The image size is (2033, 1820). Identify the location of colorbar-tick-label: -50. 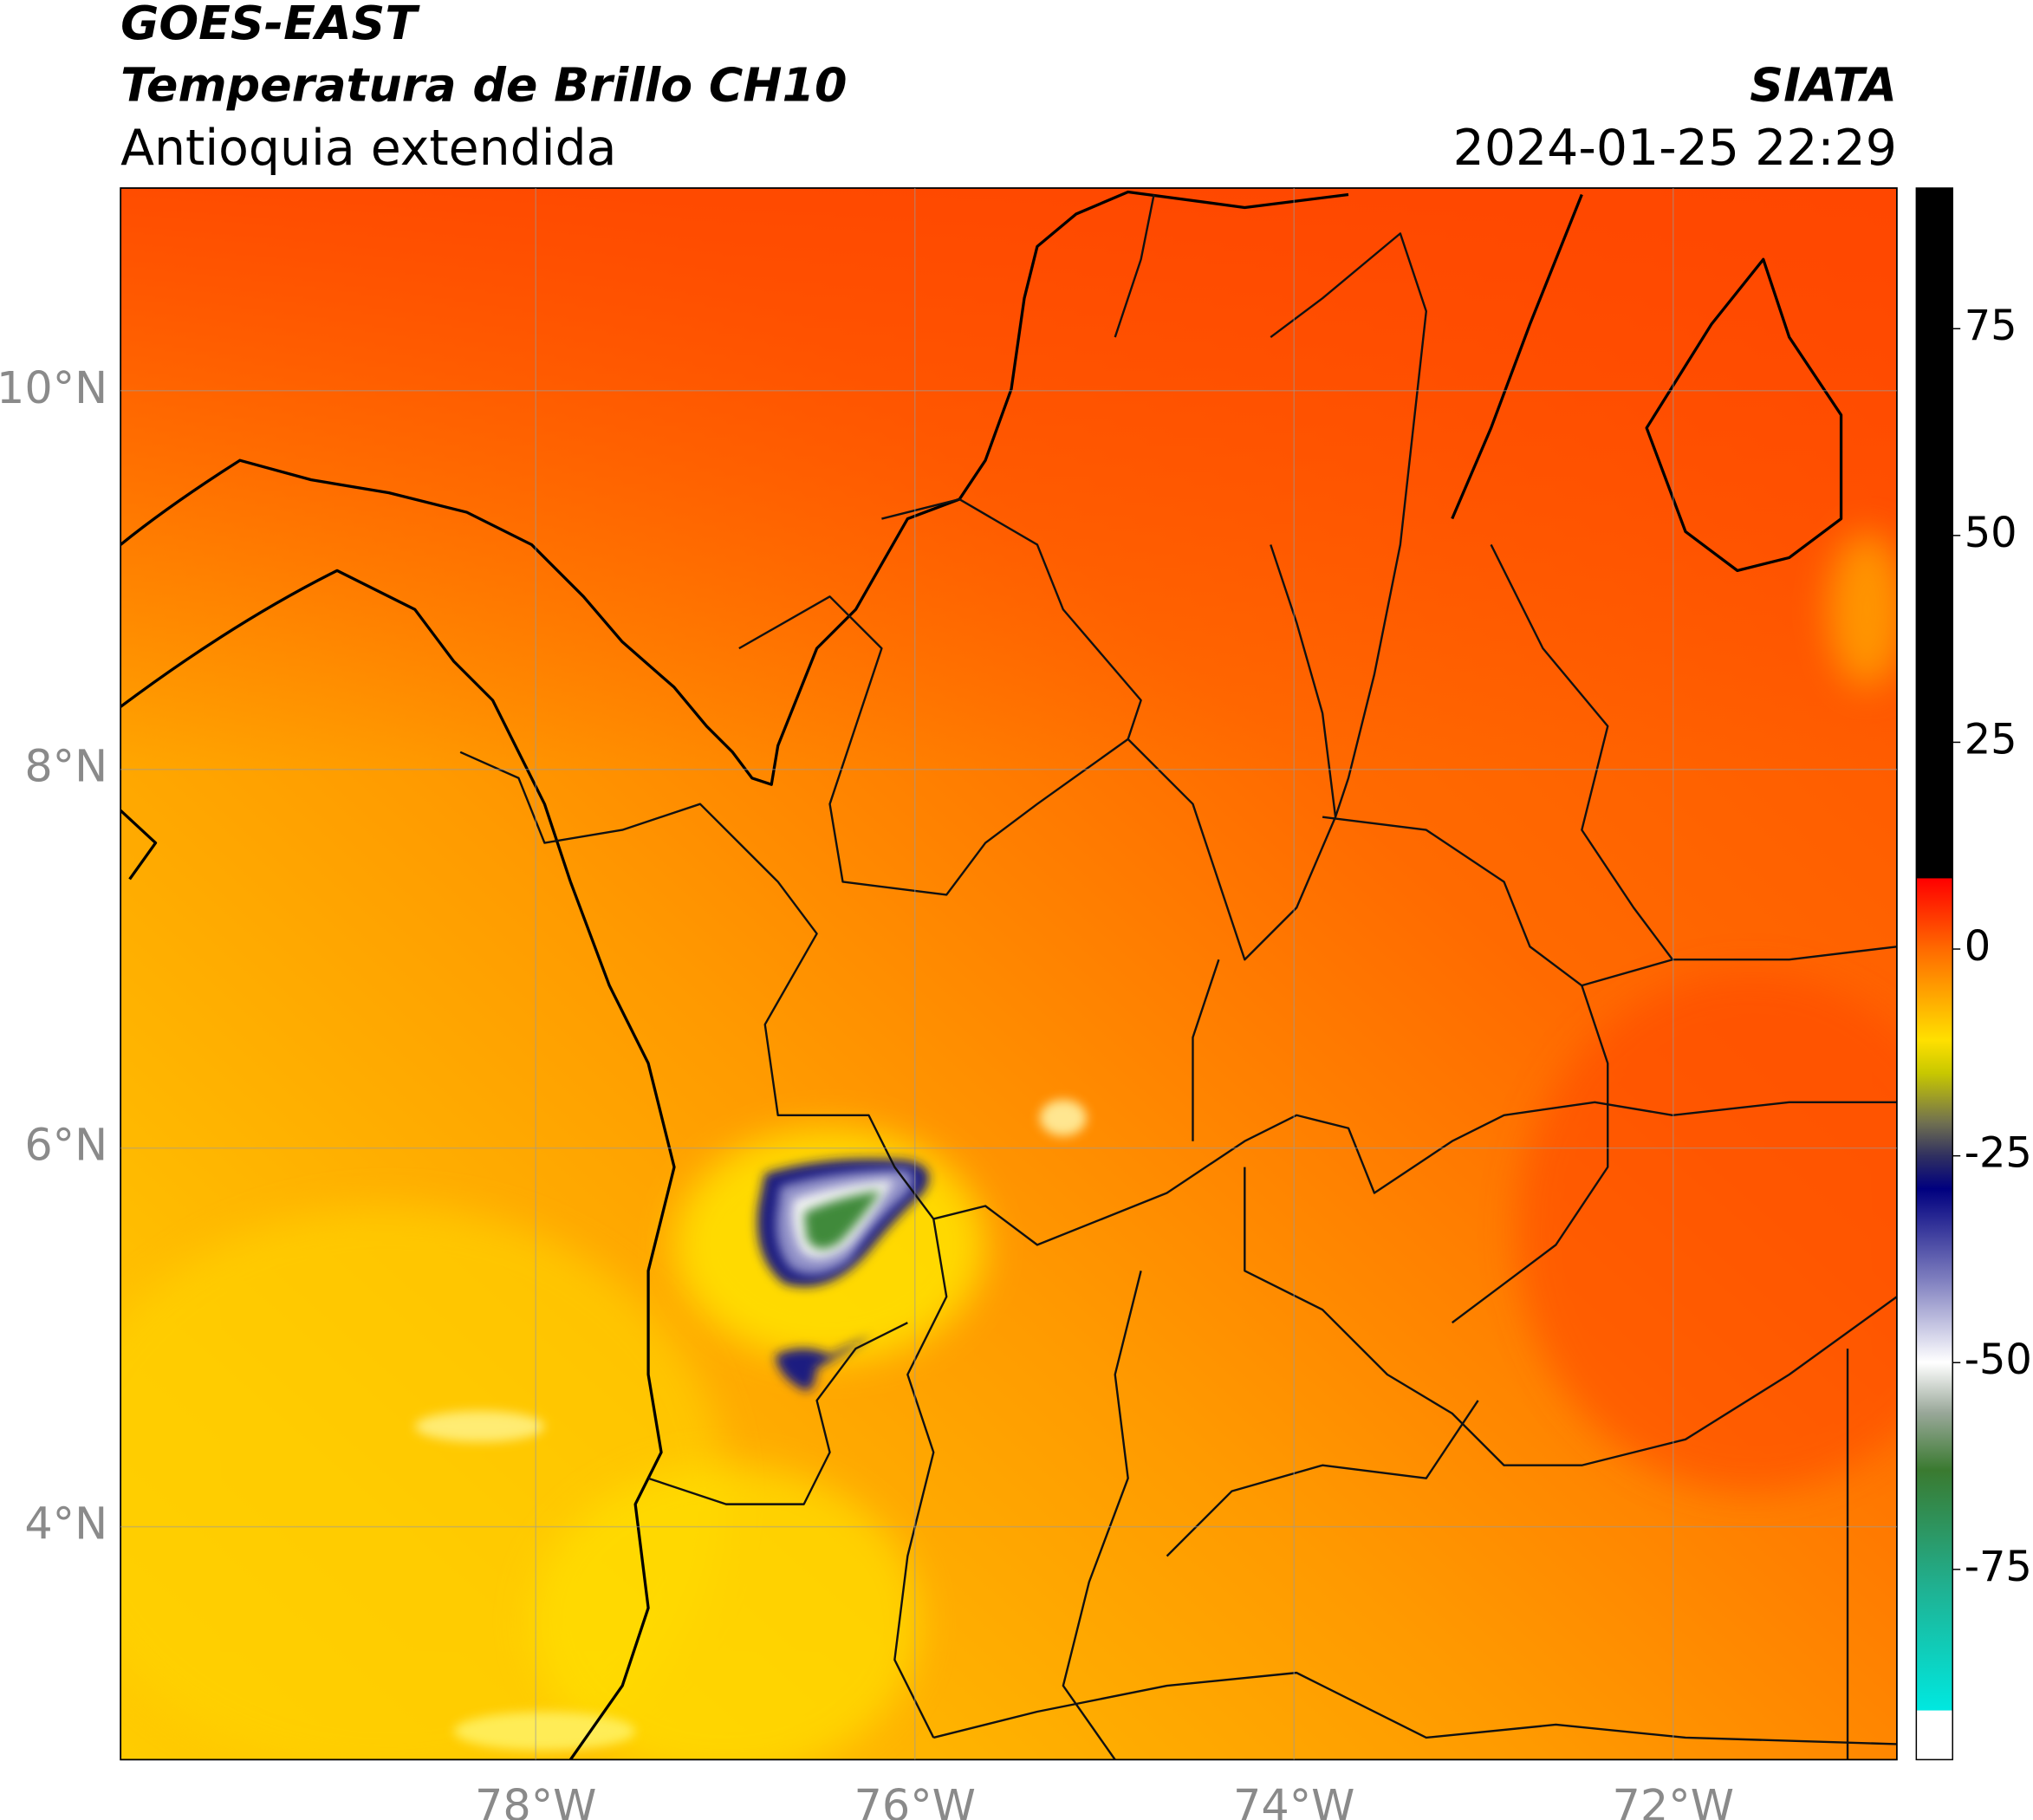
(1998, 1360).